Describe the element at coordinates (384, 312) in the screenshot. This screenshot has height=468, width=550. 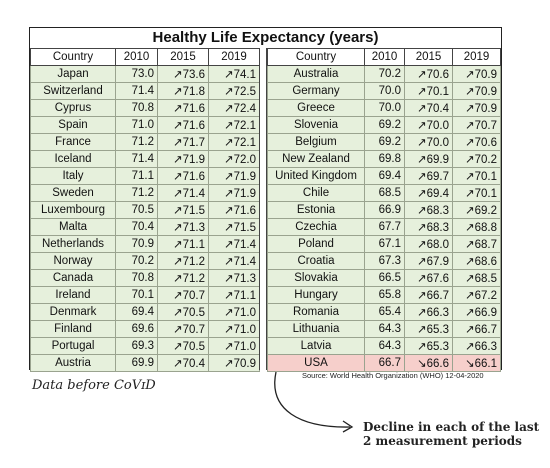
I see `table-row: Romania 65.4 ↗66.3 ↗66.9` at that location.